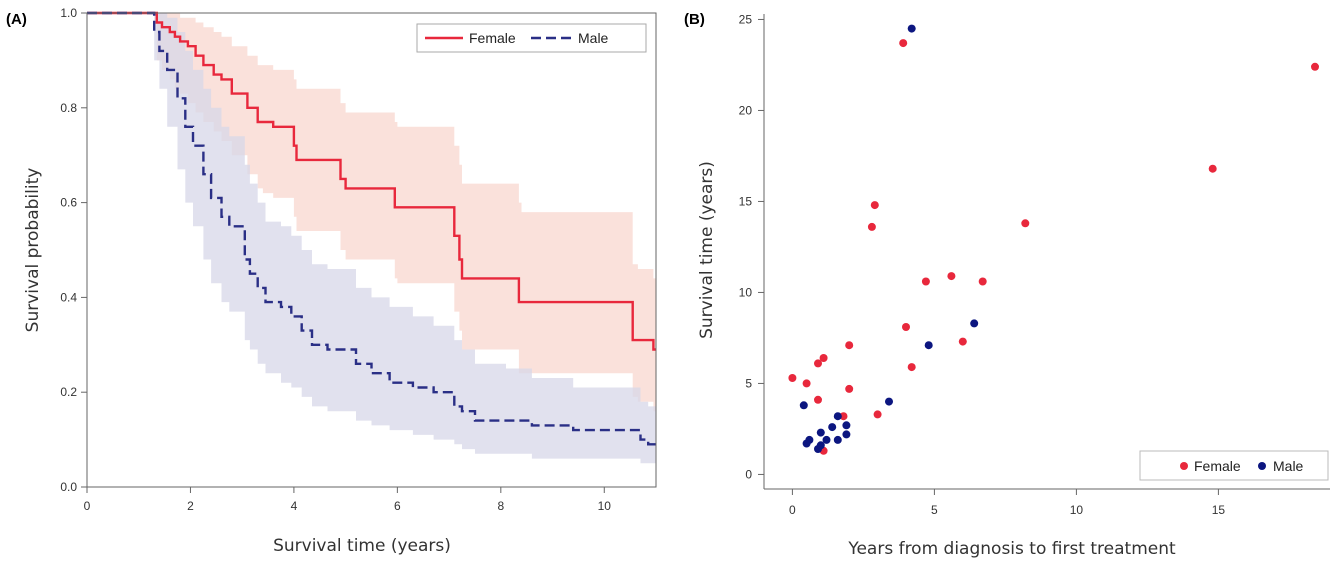  I want to click on b-legend-female: Female, so click(1217, 466).